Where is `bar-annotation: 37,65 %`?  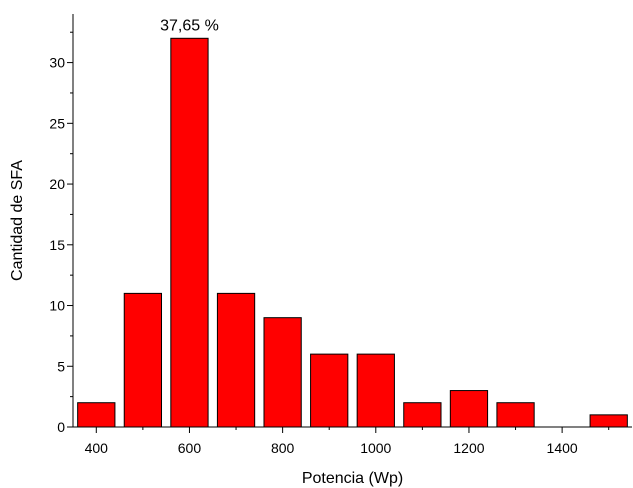
bar-annotation: 37,65 % is located at coordinates (189, 25).